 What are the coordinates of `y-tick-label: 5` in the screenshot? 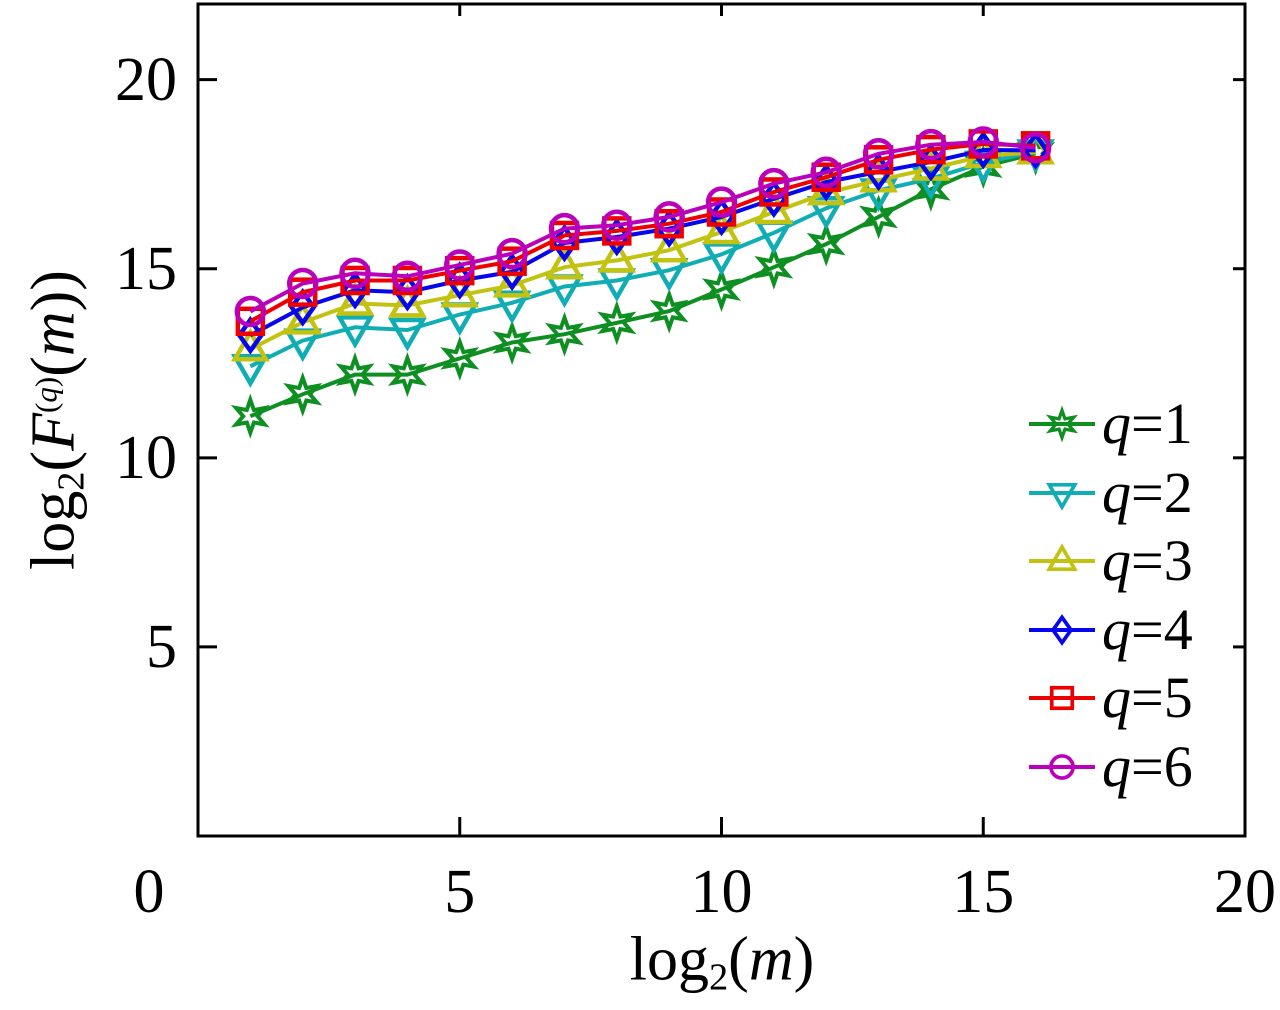 It's located at (161, 646).